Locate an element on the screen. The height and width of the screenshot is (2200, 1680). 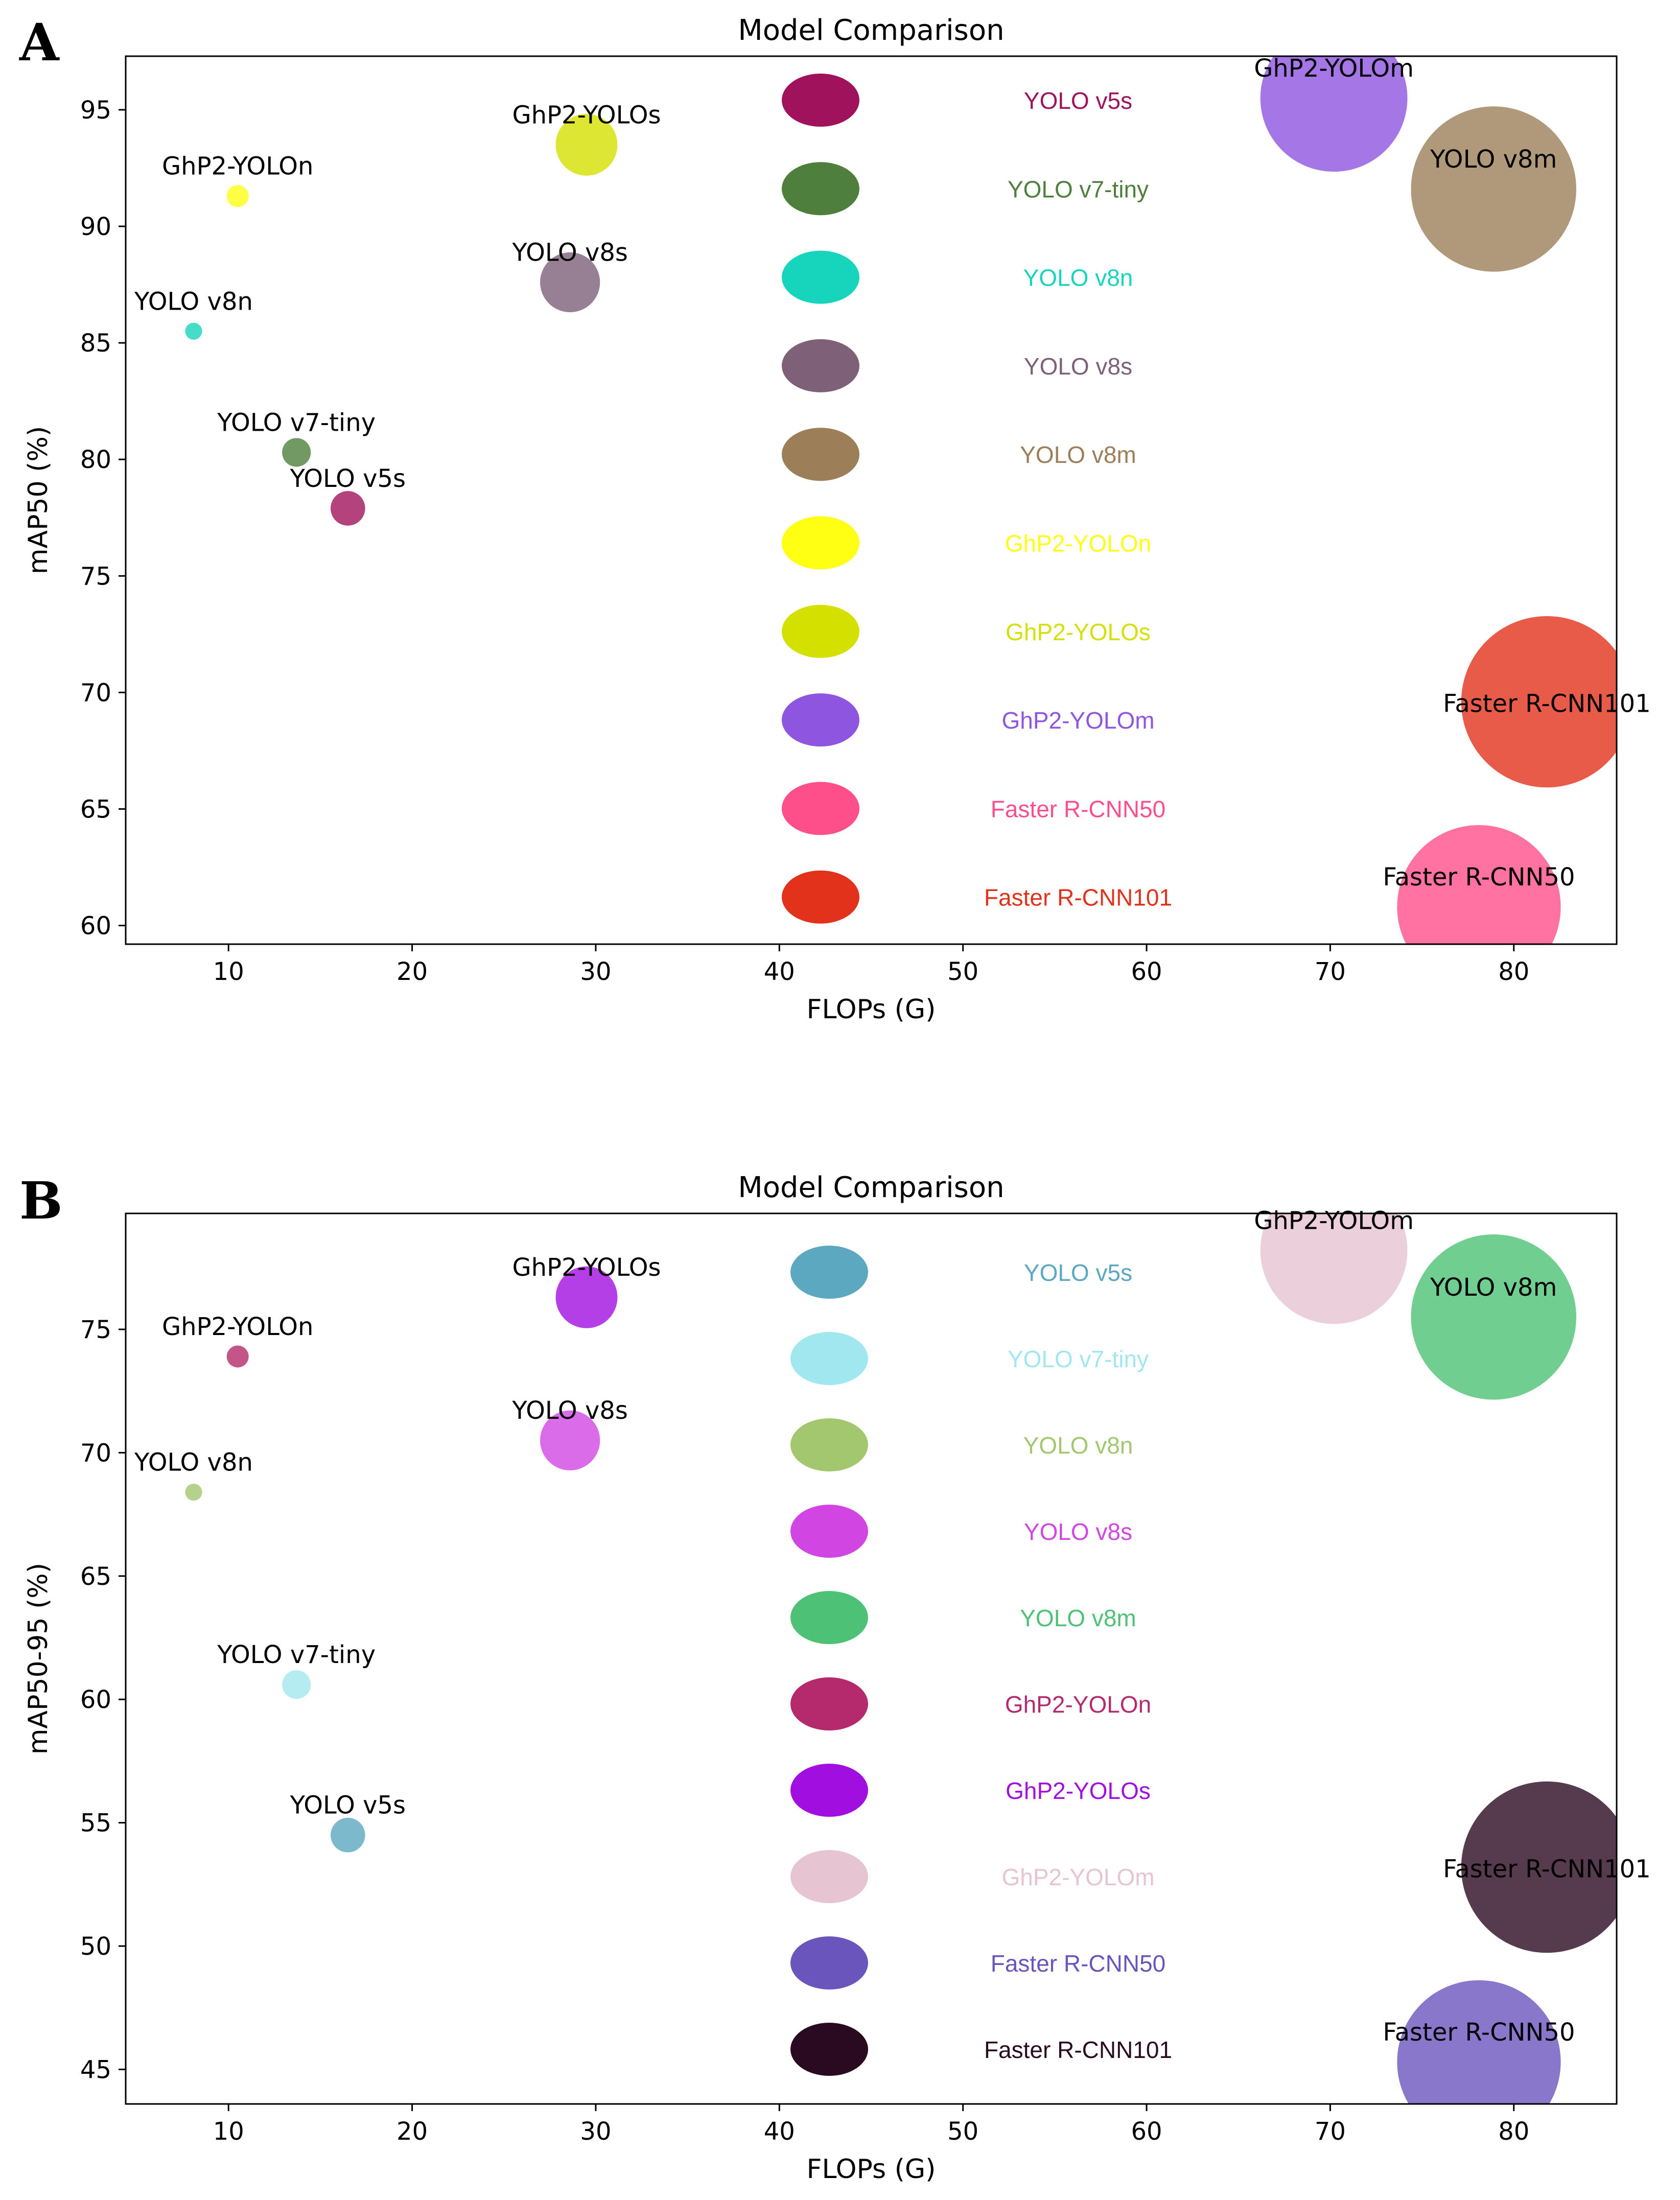
bubble-label: YOLO v5s is located at coordinates (348, 1805).